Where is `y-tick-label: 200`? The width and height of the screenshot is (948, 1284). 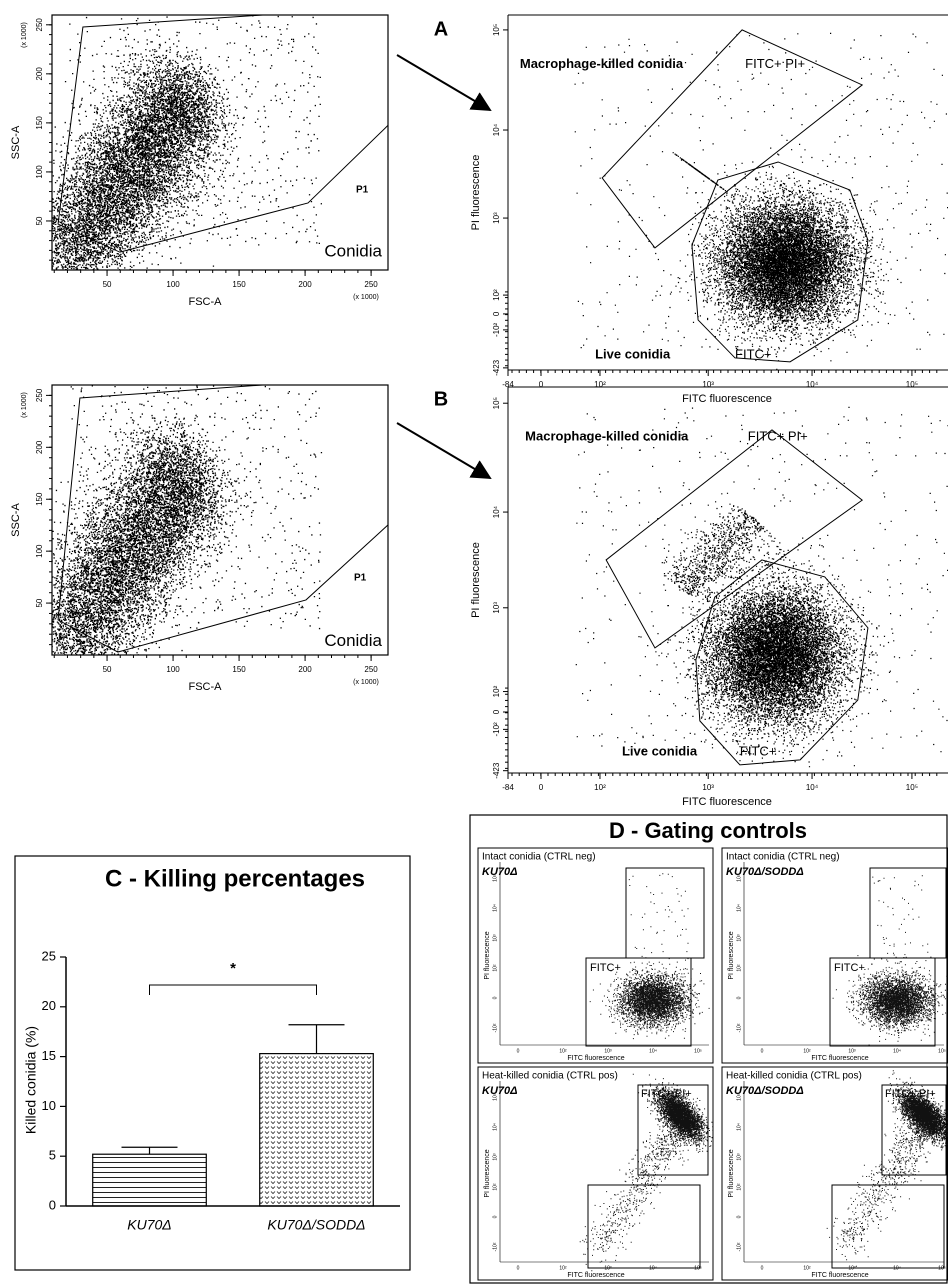 y-tick-label: 200 is located at coordinates (39, 447).